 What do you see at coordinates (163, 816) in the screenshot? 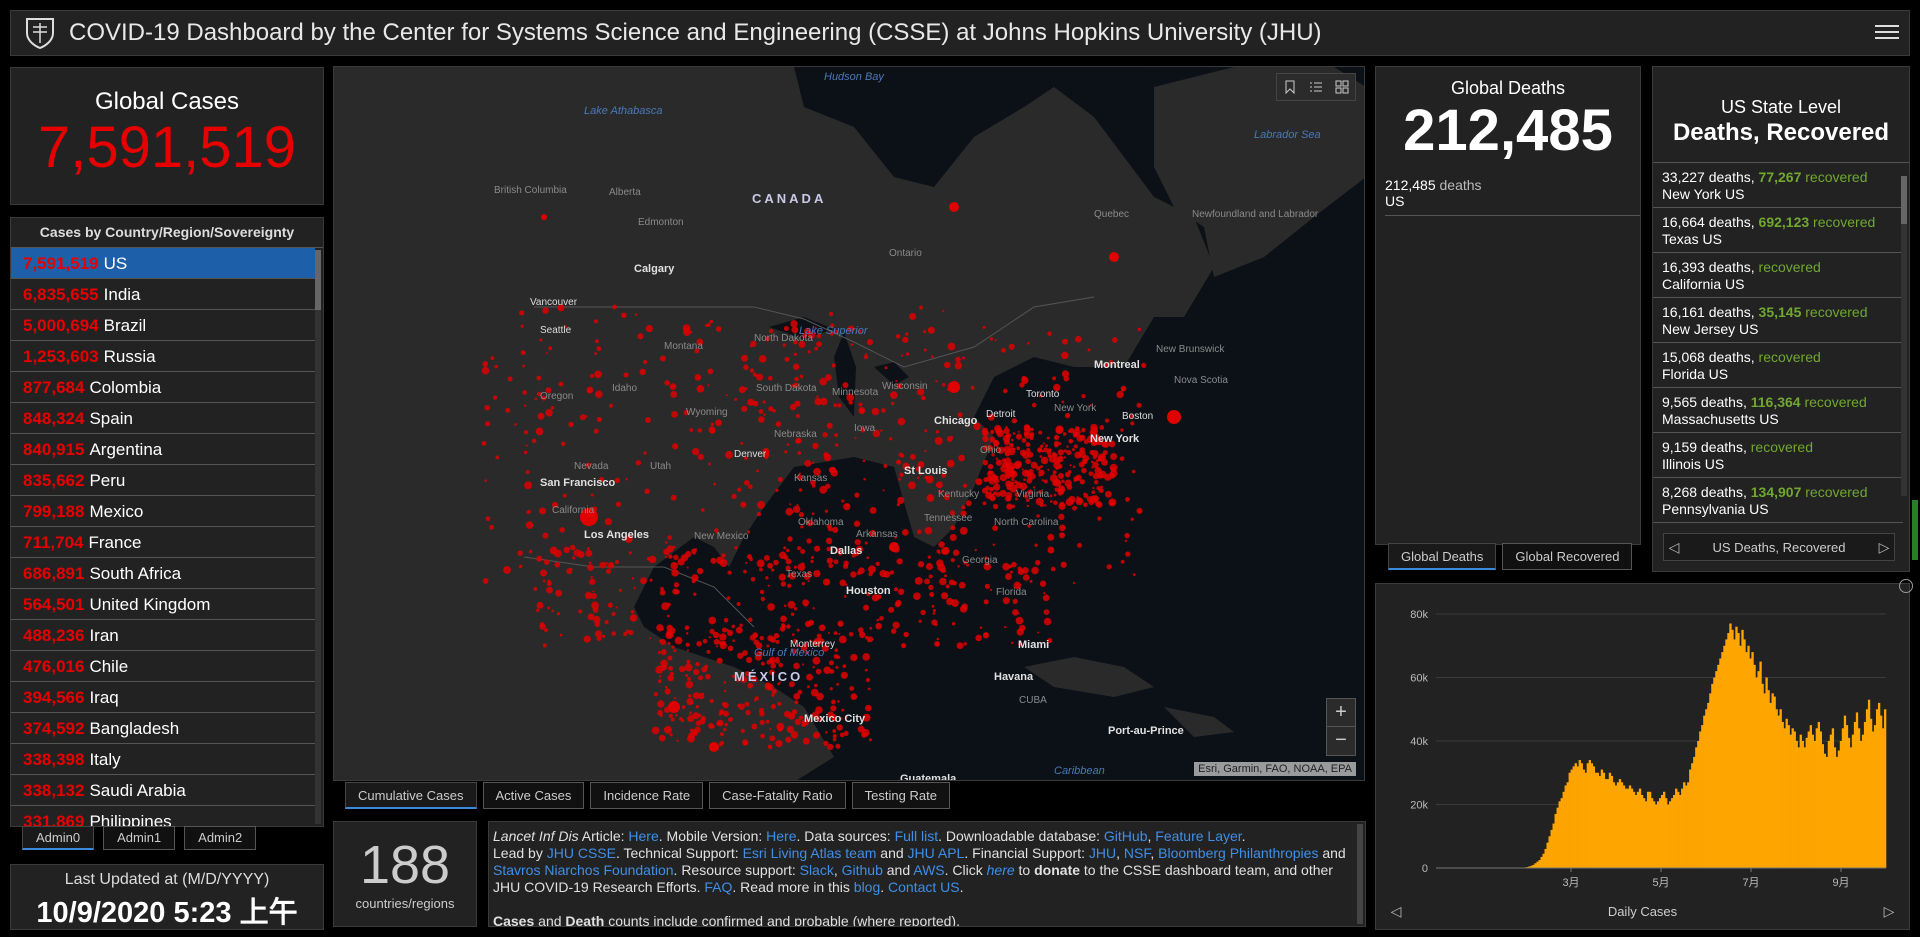
I see `country-list-item: 331,869 Philippines` at bounding box center [163, 816].